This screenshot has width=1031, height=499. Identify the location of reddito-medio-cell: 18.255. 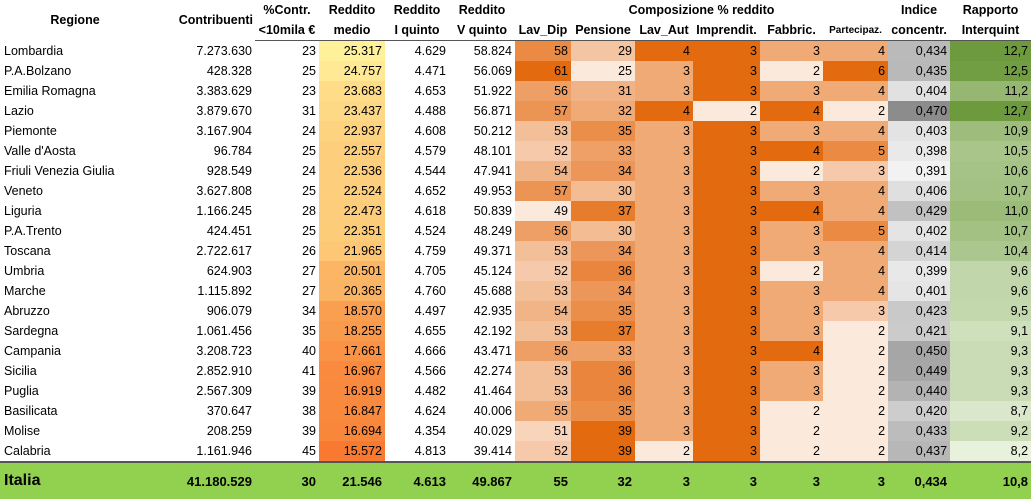
(352, 331).